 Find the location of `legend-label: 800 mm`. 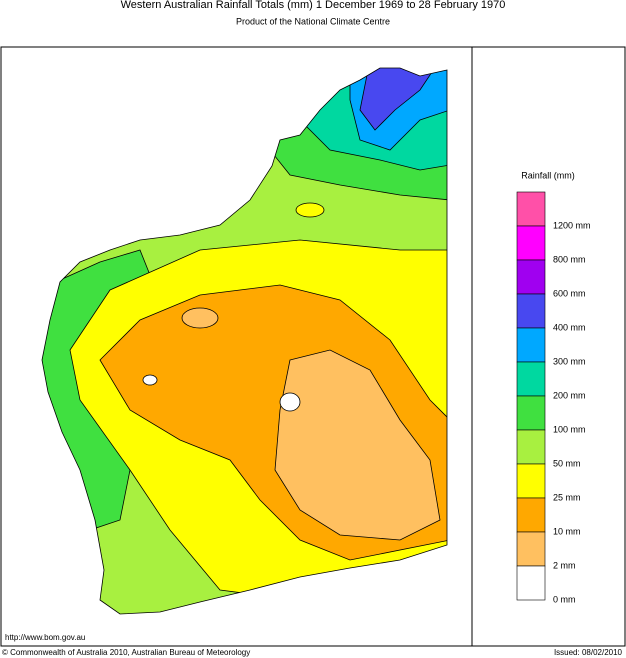

legend-label: 800 mm is located at coordinates (569, 259).